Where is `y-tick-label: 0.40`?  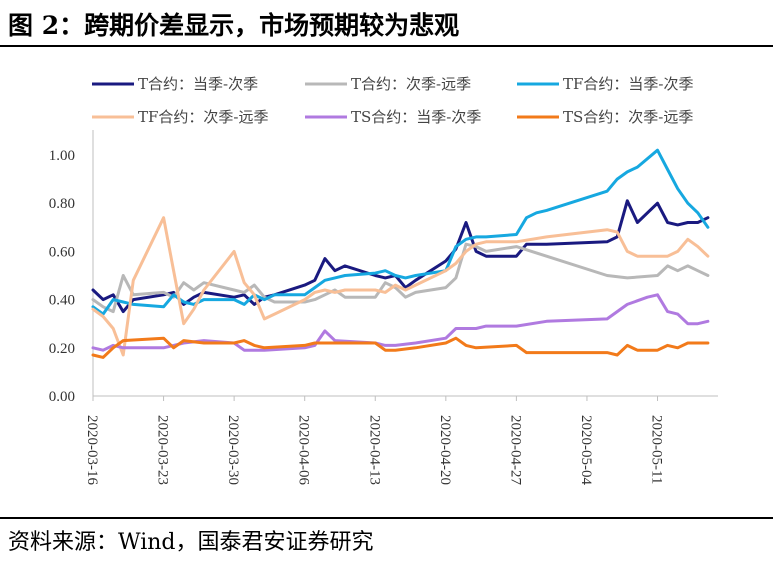 y-tick-label: 0.40 is located at coordinates (62, 301).